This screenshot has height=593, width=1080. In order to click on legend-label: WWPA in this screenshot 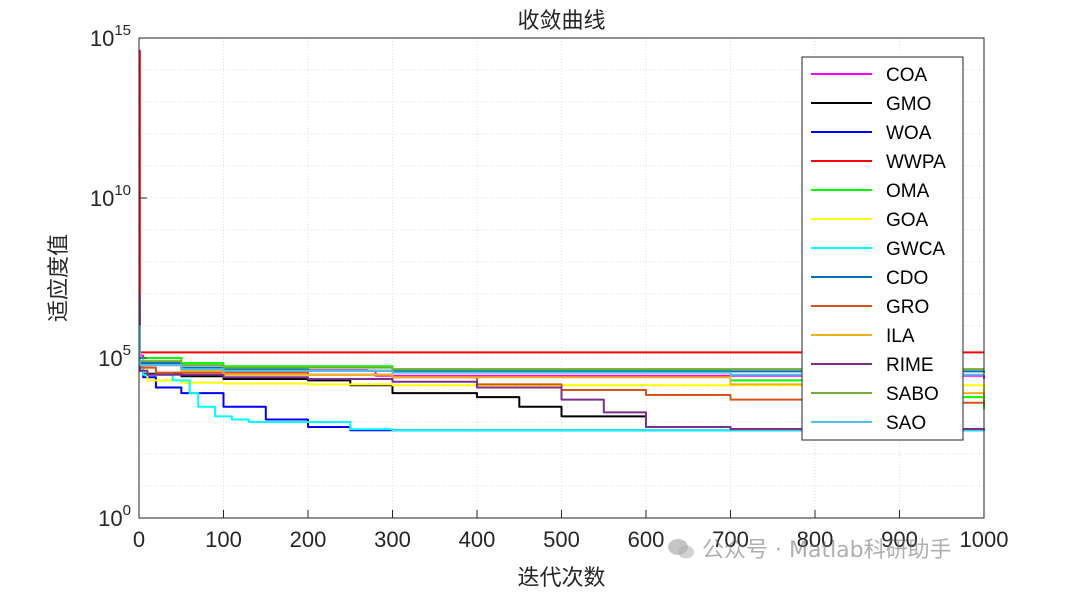, I will do `click(916, 162)`.